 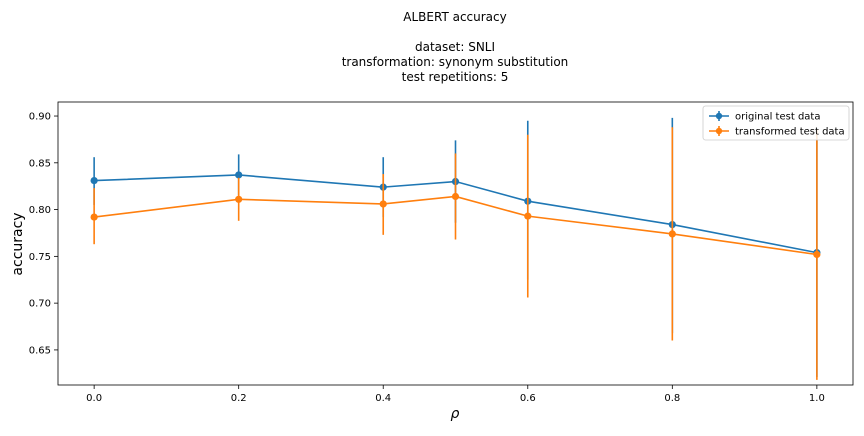 I want to click on x-axis-label: ρ, so click(x=455, y=414).